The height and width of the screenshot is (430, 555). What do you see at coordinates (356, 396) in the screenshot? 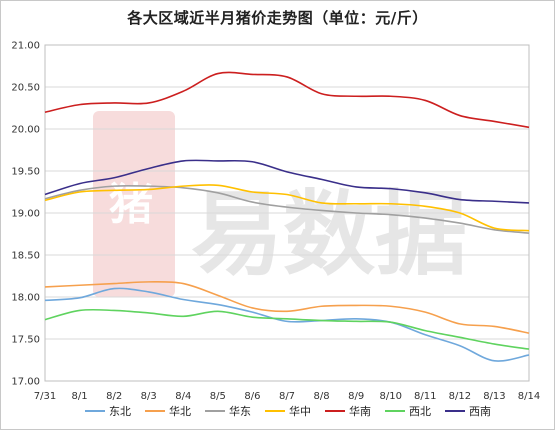
I see `x-tick-label: 8/9` at bounding box center [356, 396].